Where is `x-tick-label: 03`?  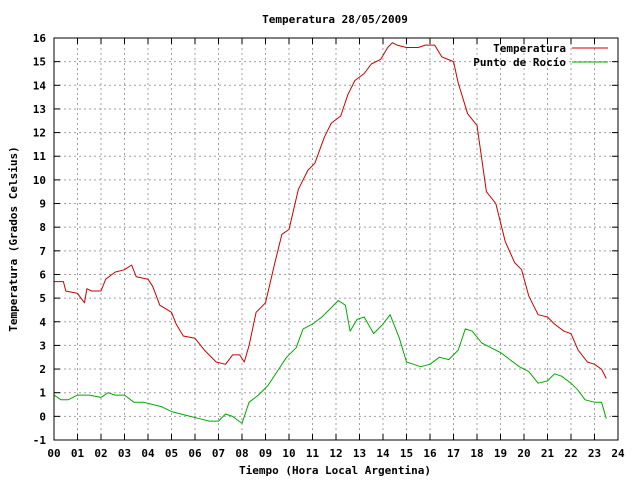
x-tick-label: 03 is located at coordinates (124, 453).